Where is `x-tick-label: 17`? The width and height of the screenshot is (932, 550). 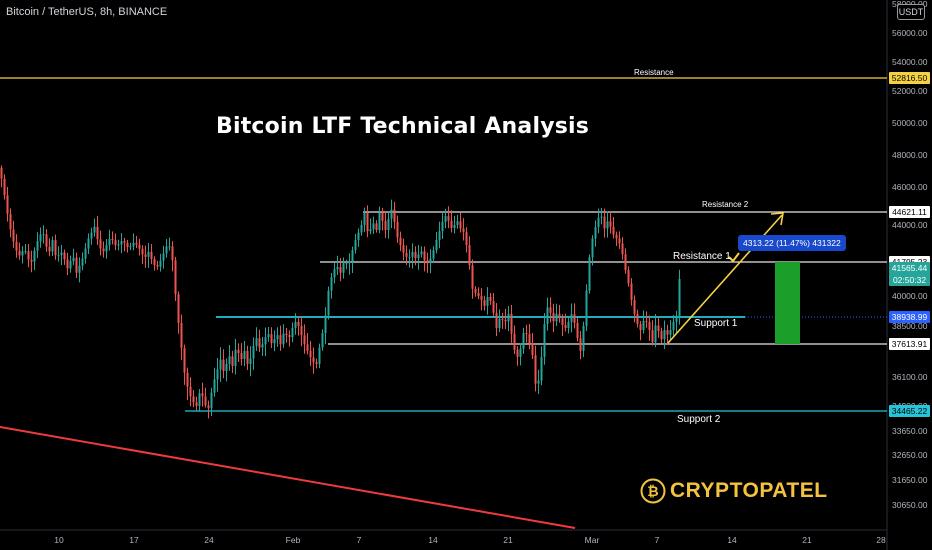 x-tick-label: 17 is located at coordinates (134, 540).